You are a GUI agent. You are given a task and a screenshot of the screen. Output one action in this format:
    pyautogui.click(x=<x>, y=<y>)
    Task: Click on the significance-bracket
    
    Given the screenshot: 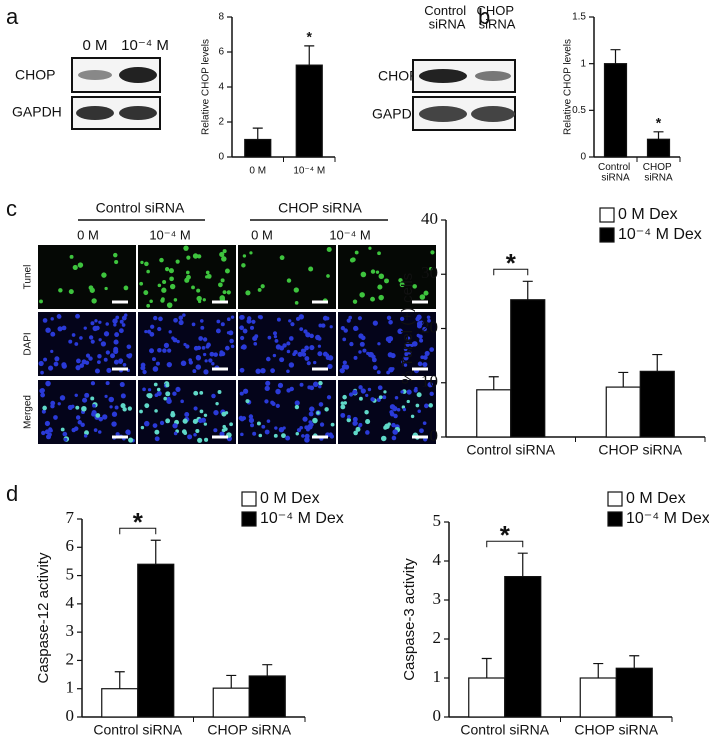 What is the action you would take?
    pyautogui.click(x=505, y=544)
    